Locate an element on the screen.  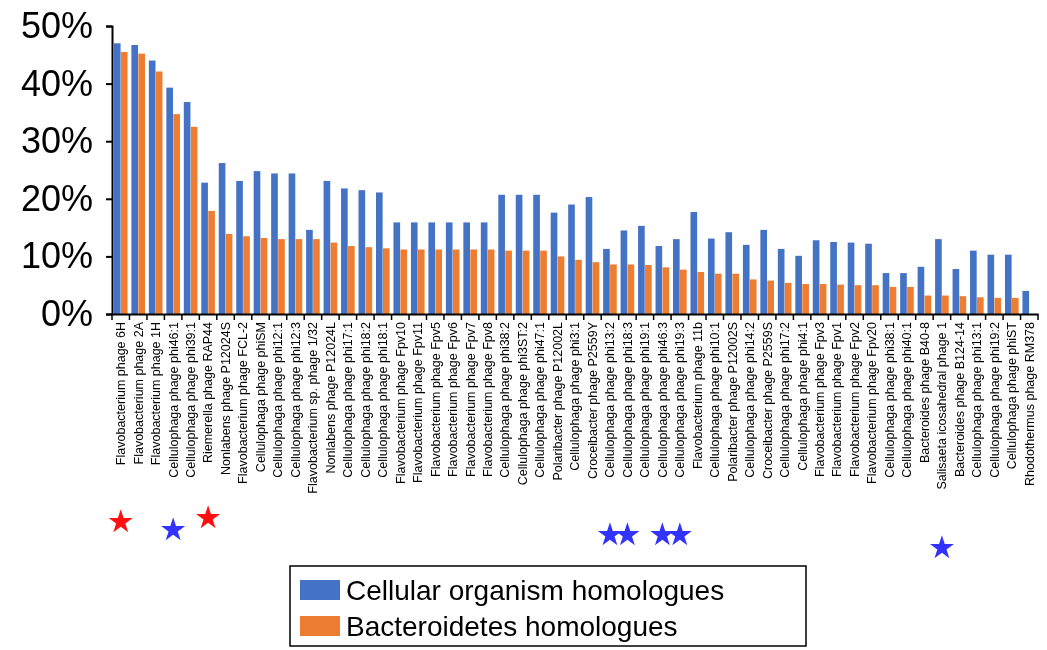
x-tick-label: Flavobacterium sp. phage 1/32 is located at coordinates (313, 407).